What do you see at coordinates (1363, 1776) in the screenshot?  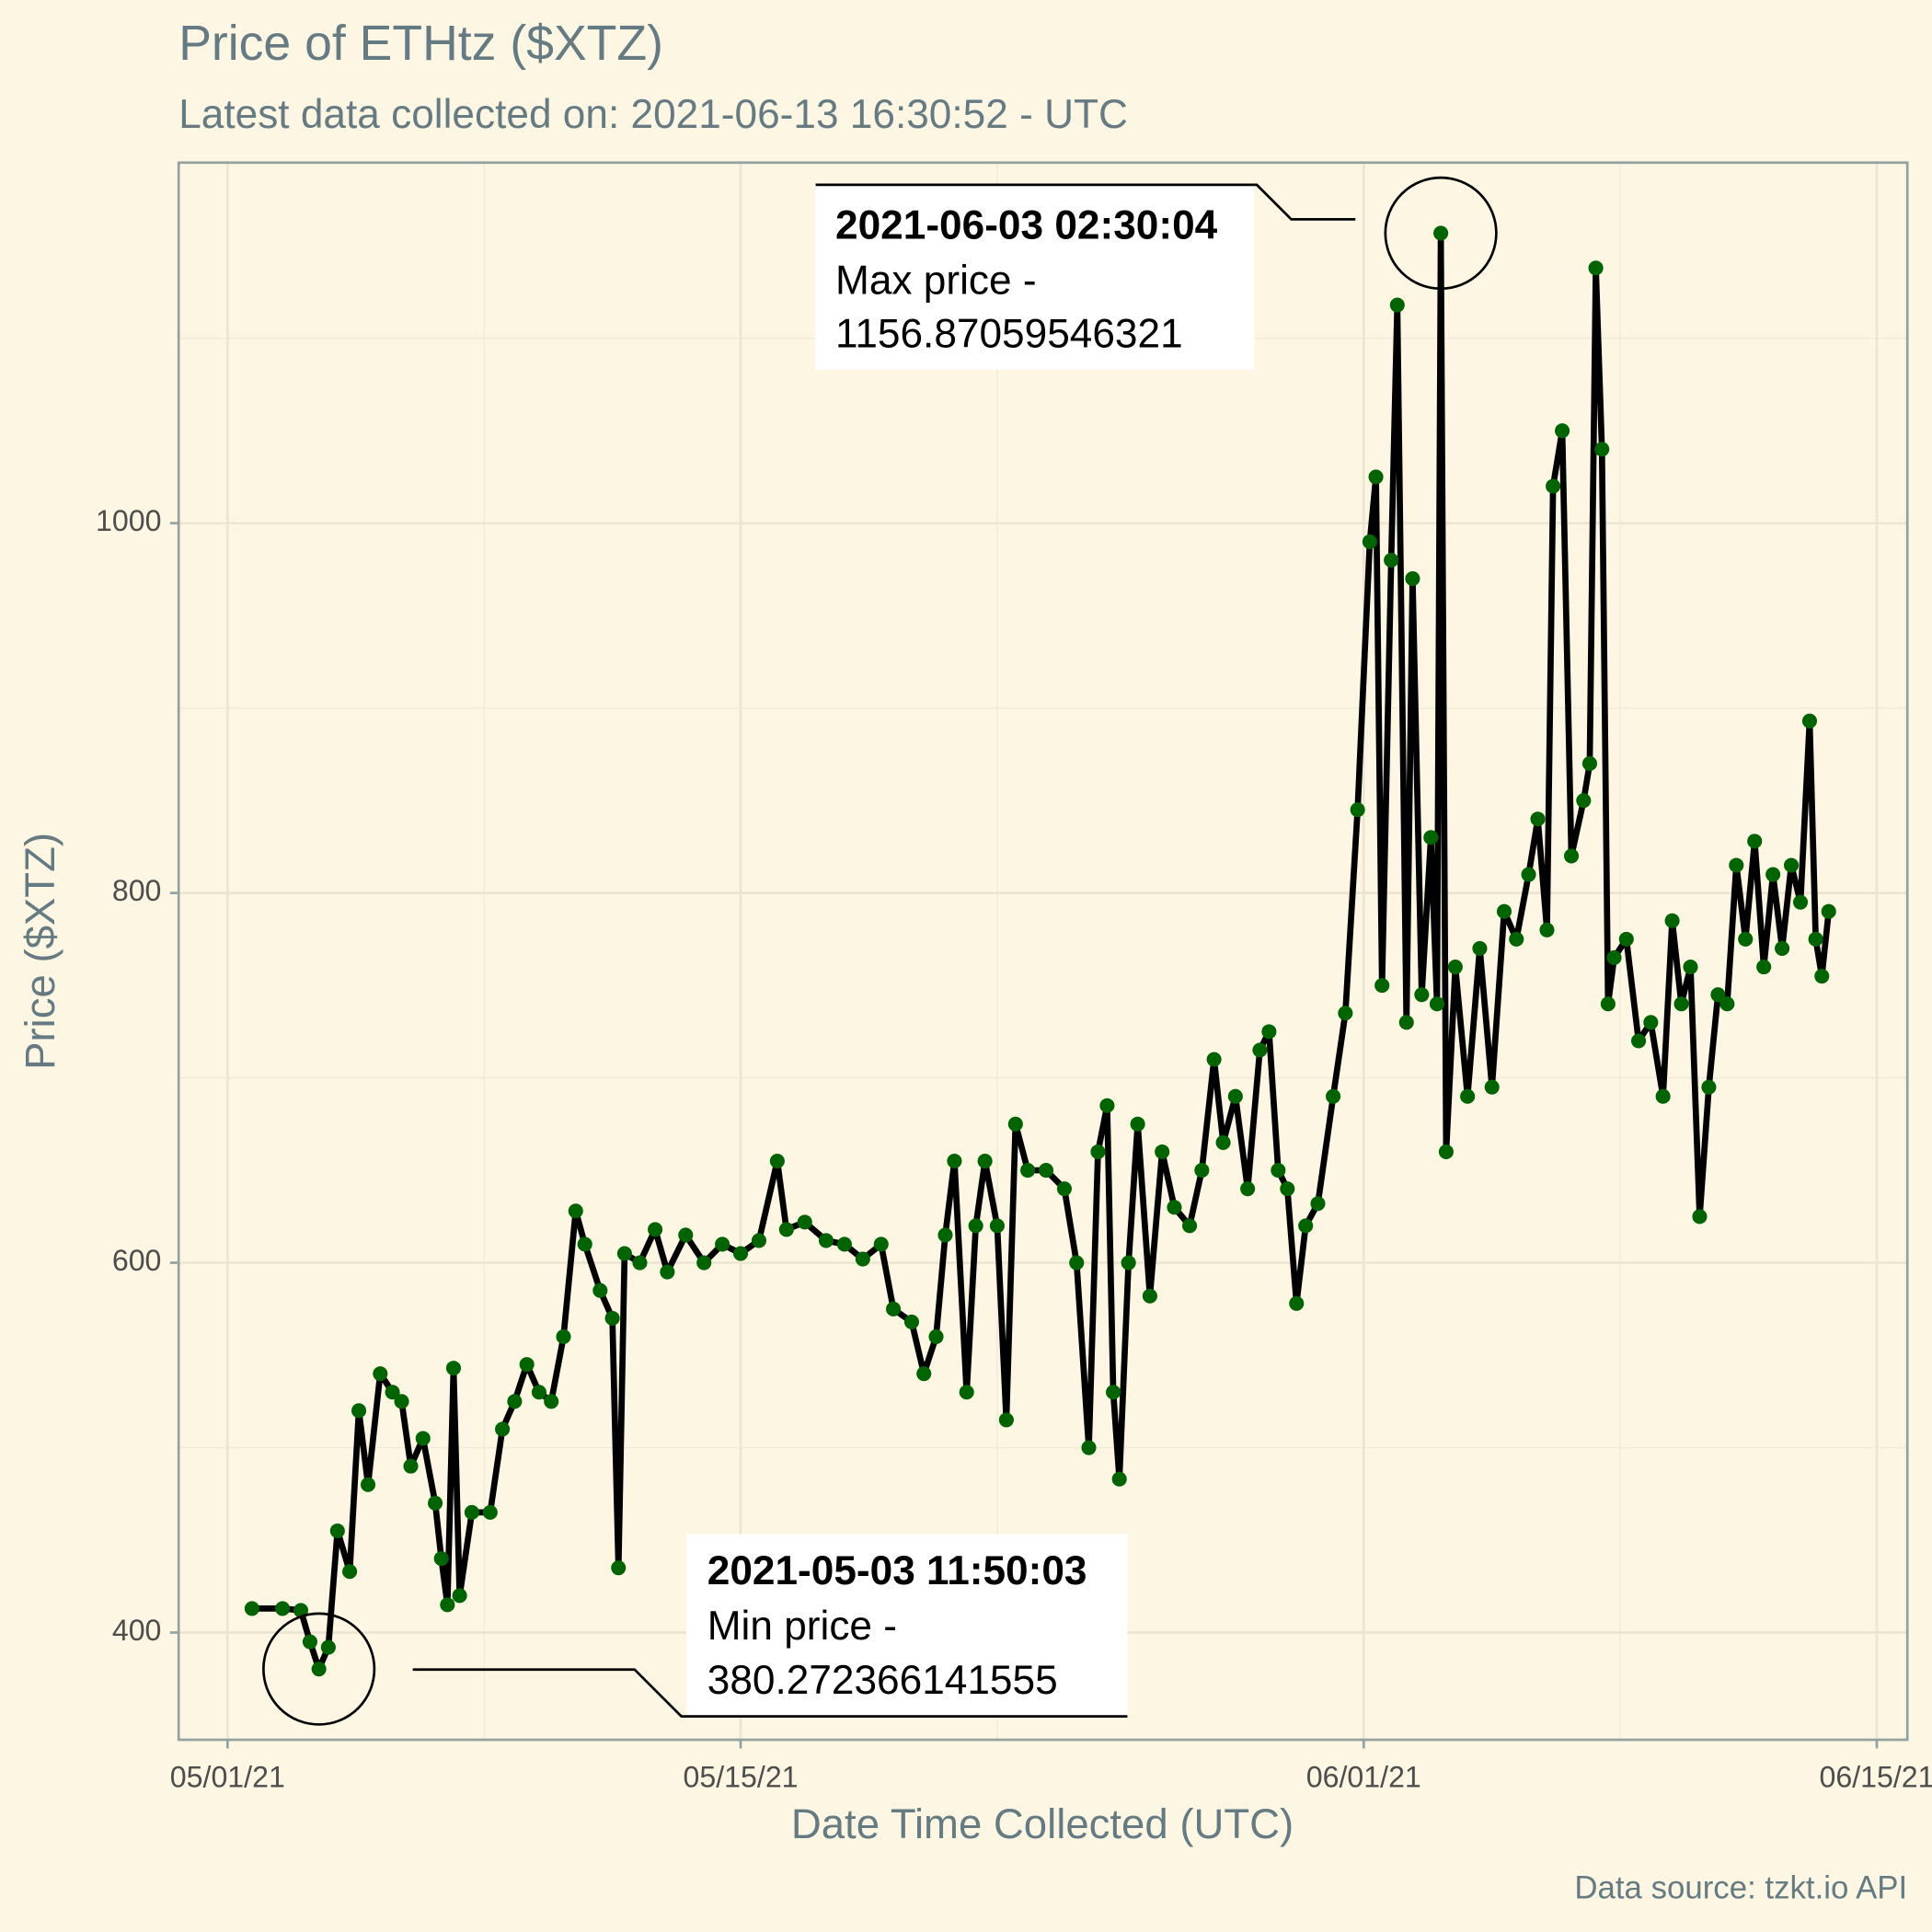 I see `x-tick-label: 06/01/21` at bounding box center [1363, 1776].